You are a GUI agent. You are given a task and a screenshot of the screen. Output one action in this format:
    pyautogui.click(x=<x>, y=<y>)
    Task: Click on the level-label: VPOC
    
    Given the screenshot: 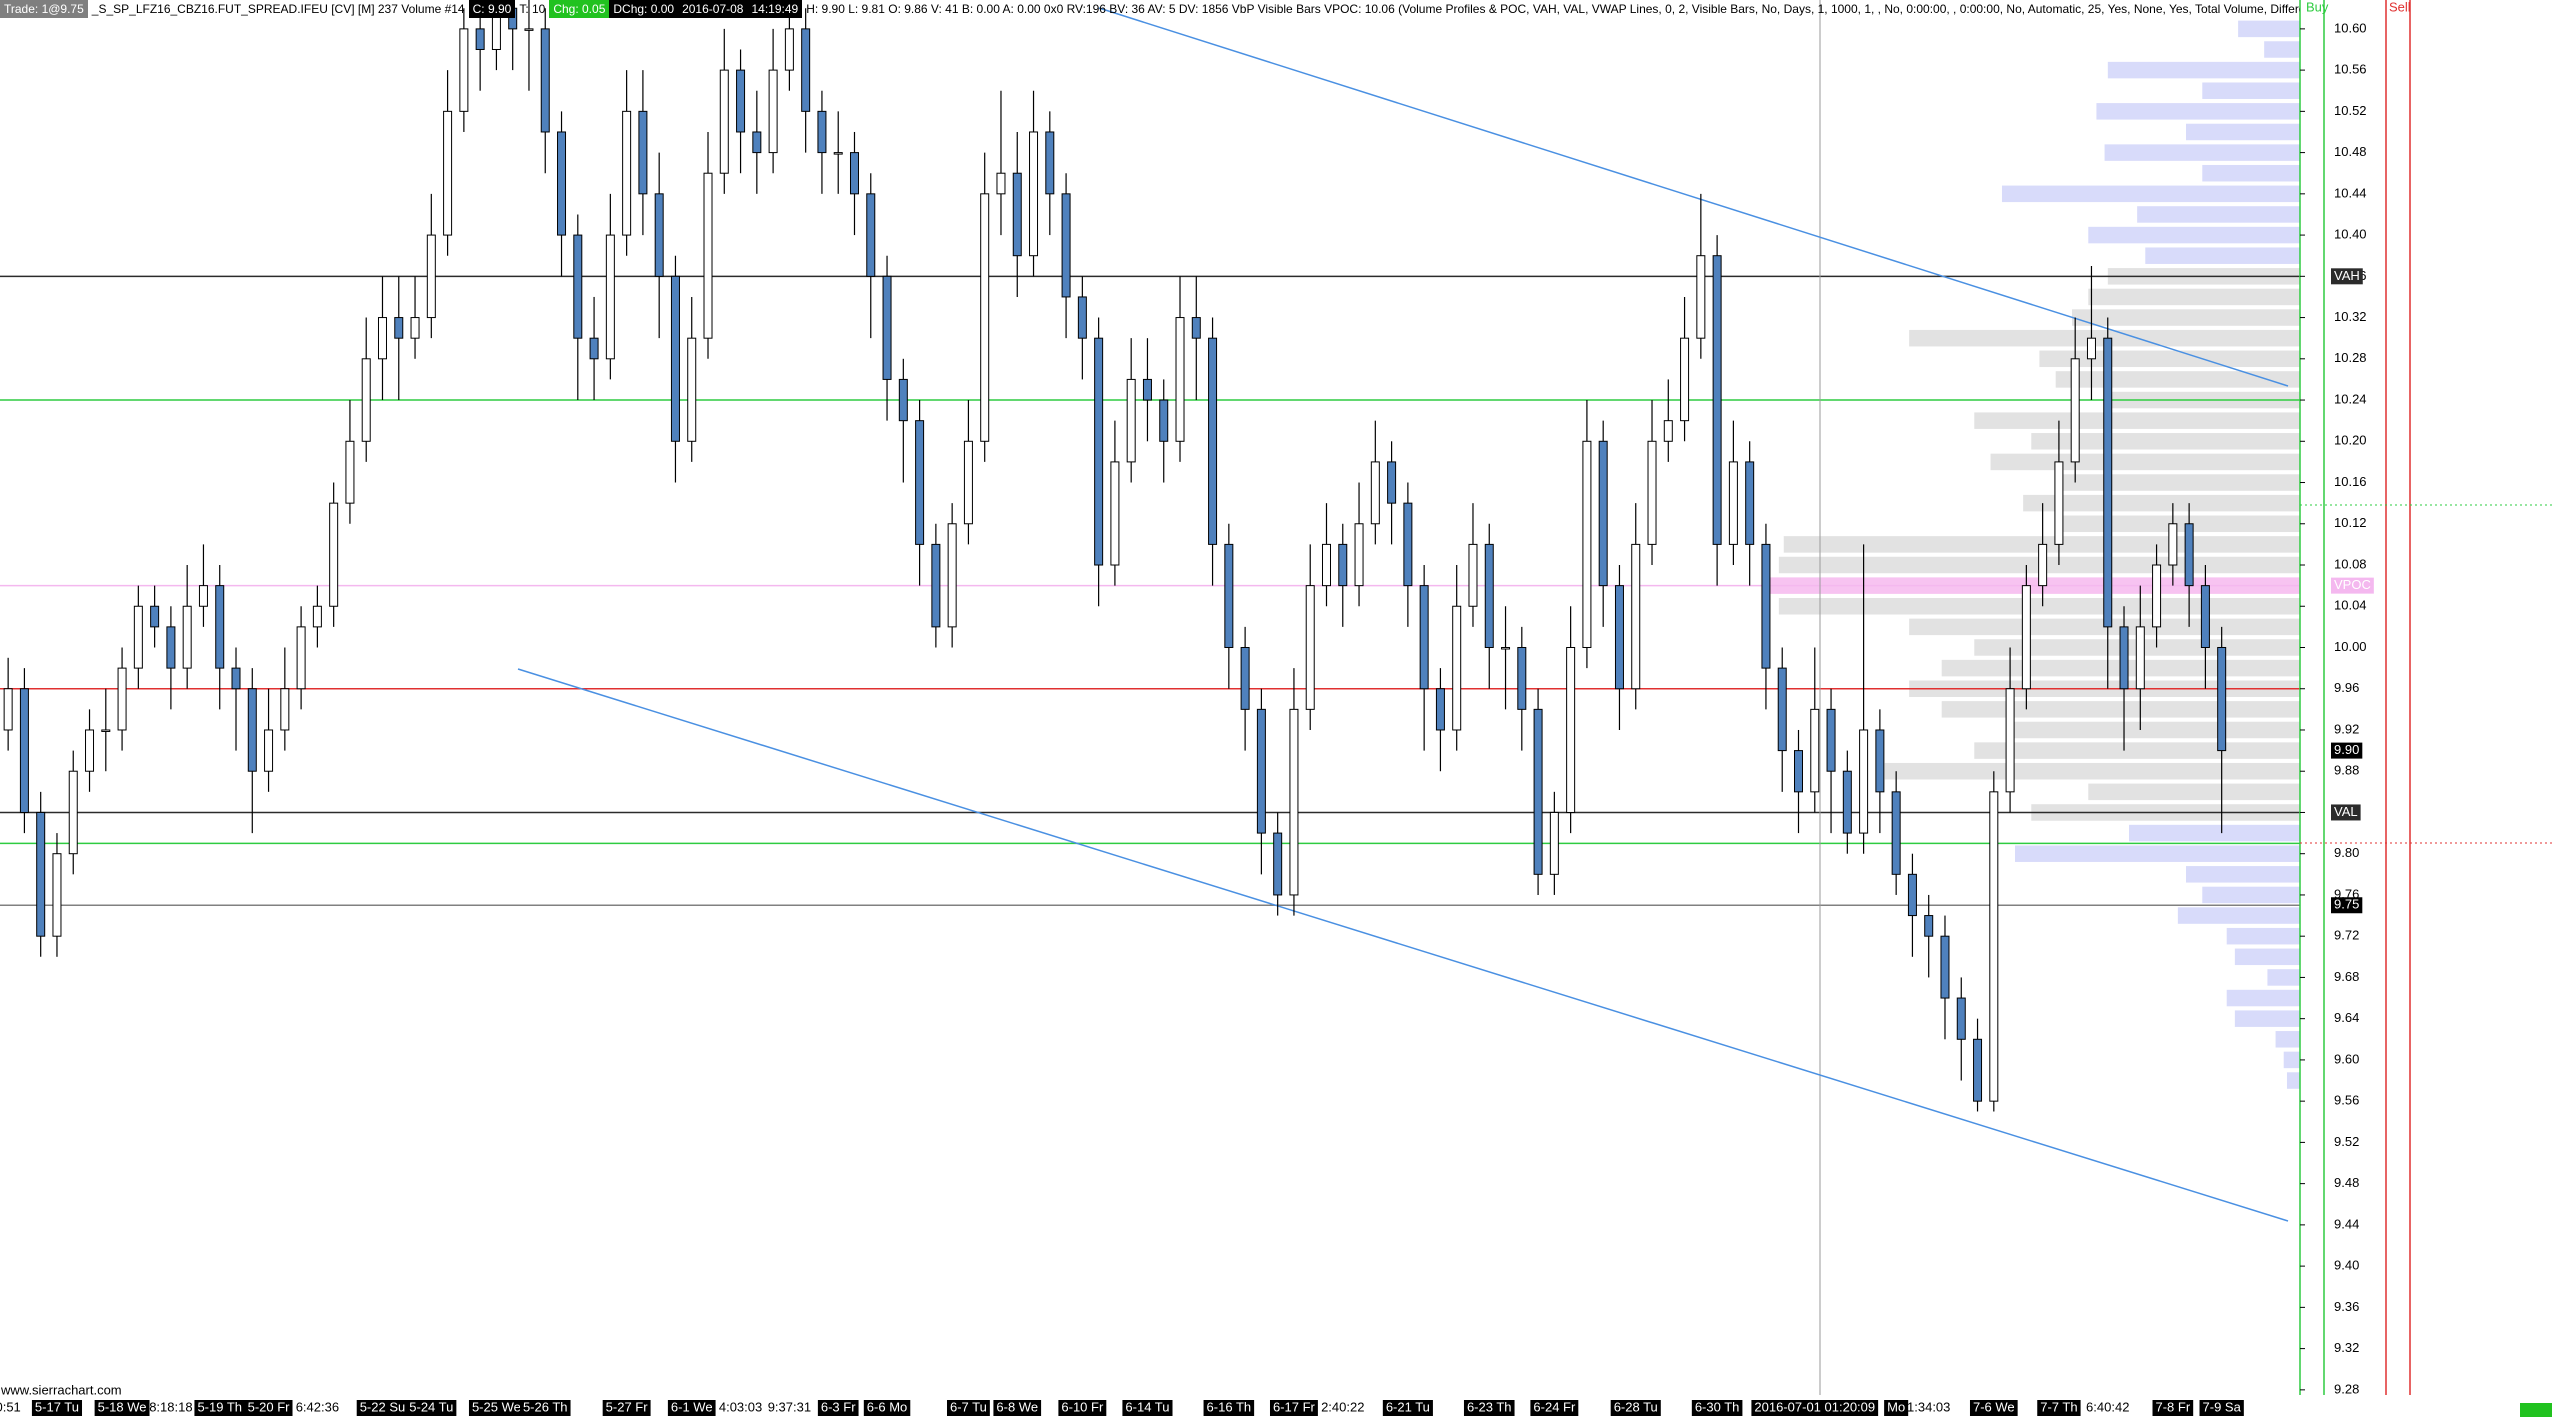 What is the action you would take?
    pyautogui.click(x=2352, y=584)
    